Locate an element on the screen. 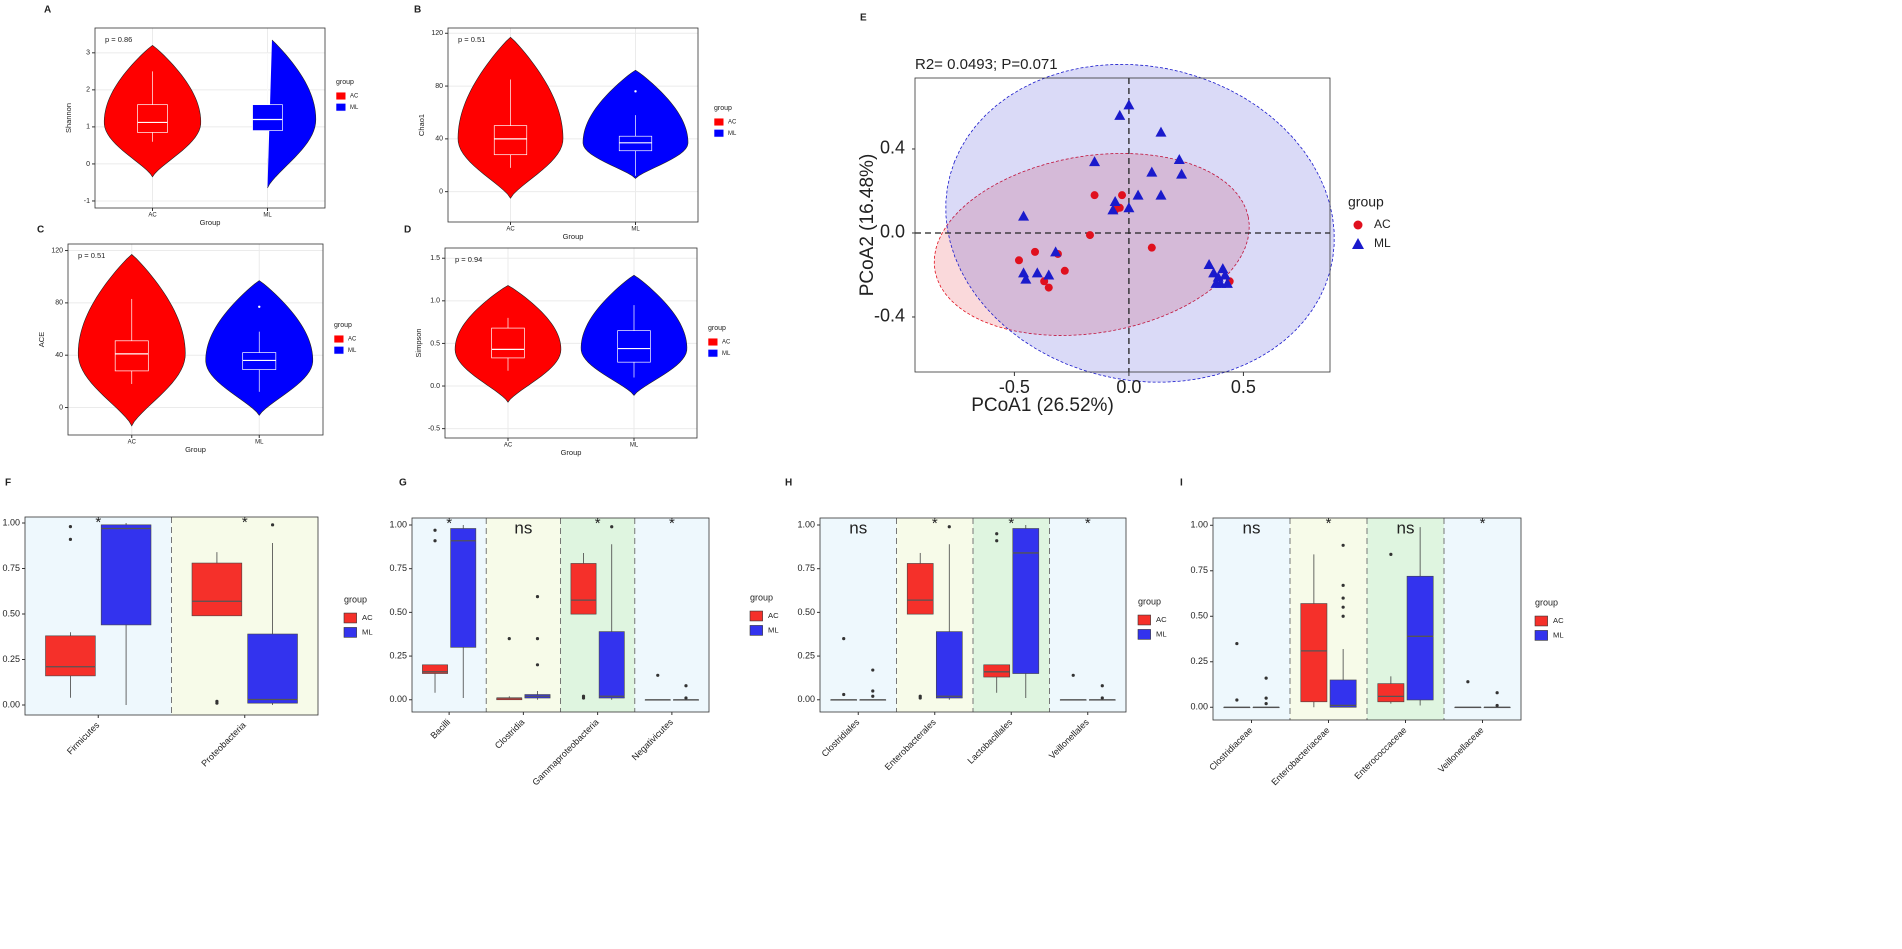  x-tick-label: Negativicutes is located at coordinates (653, 740).